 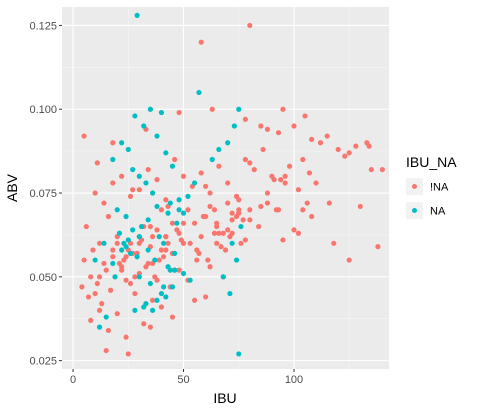 What do you see at coordinates (45, 193) in the screenshot?
I see `y-axis: 0.025 0.050 0.075 0.100 0.125` at bounding box center [45, 193].